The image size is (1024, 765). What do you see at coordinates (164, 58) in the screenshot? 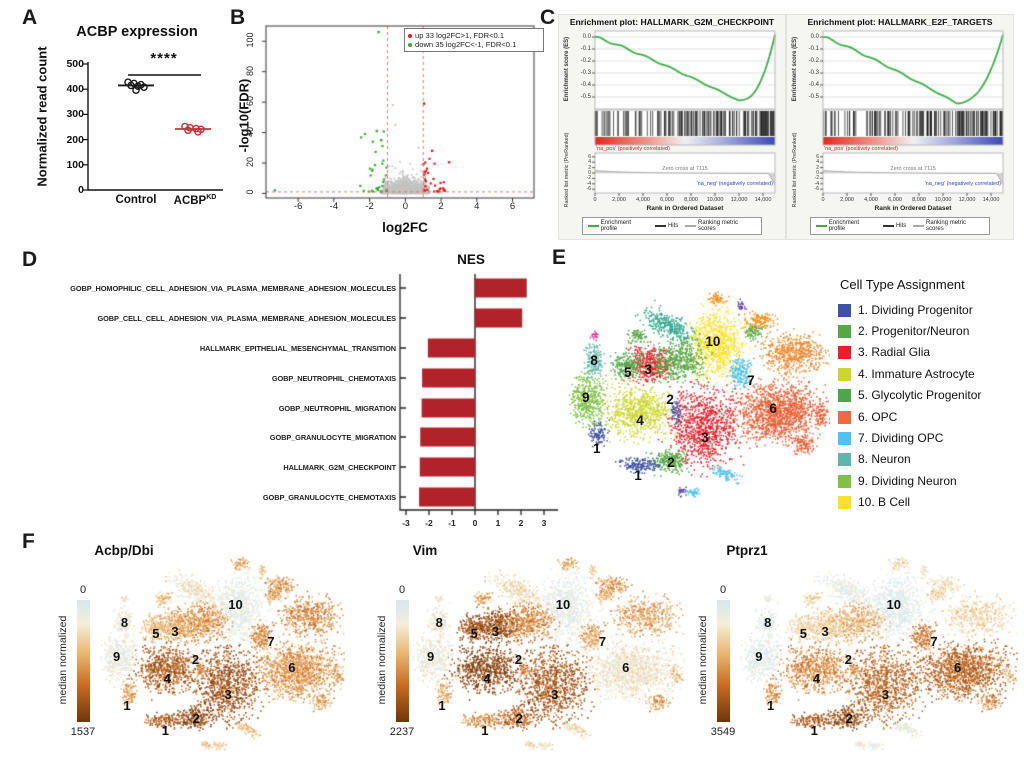
I see `panel-a-significance: ****` at bounding box center [164, 58].